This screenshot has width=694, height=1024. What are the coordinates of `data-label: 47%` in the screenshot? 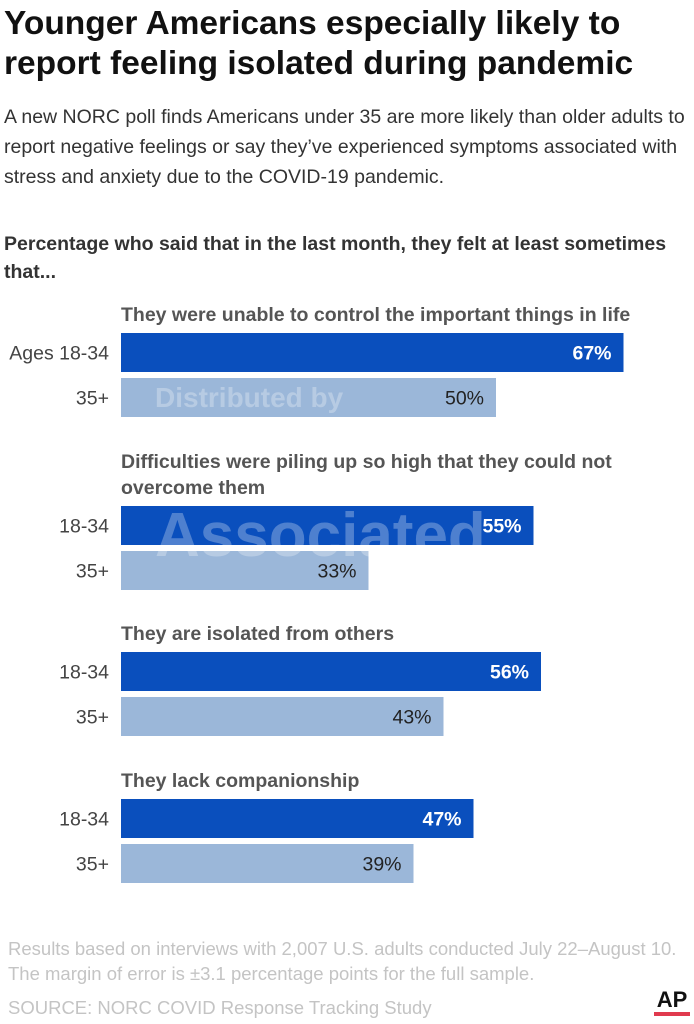 It's located at (441, 820).